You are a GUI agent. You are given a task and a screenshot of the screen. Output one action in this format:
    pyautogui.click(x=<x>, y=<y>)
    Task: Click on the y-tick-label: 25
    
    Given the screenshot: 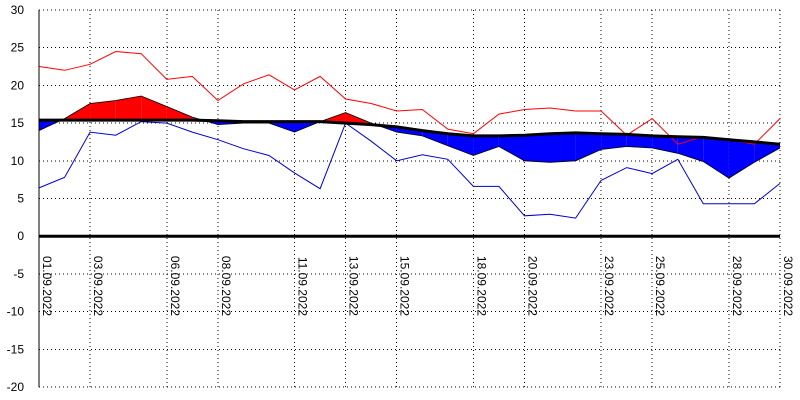 What is the action you would take?
    pyautogui.click(x=18, y=48)
    